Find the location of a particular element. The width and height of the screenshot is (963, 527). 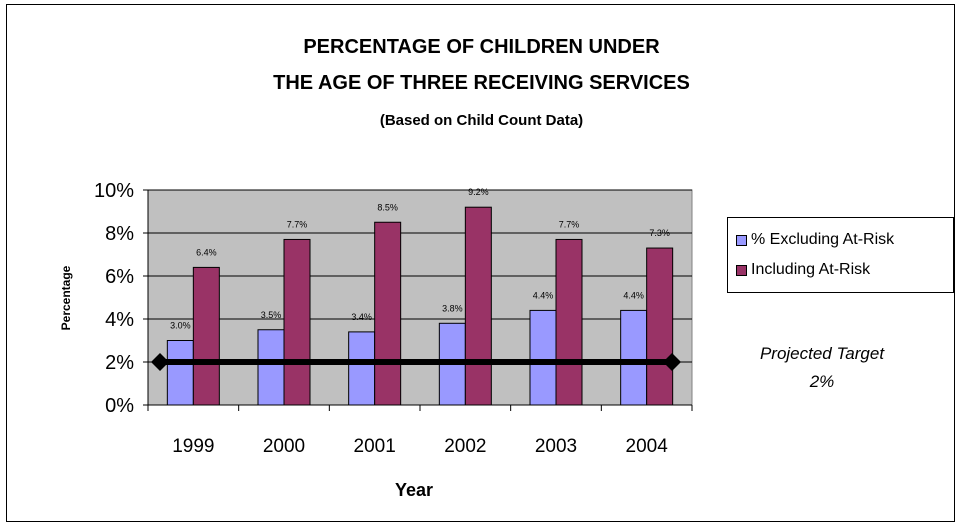

data-label-excluding: 3.8% is located at coordinates (452, 308).